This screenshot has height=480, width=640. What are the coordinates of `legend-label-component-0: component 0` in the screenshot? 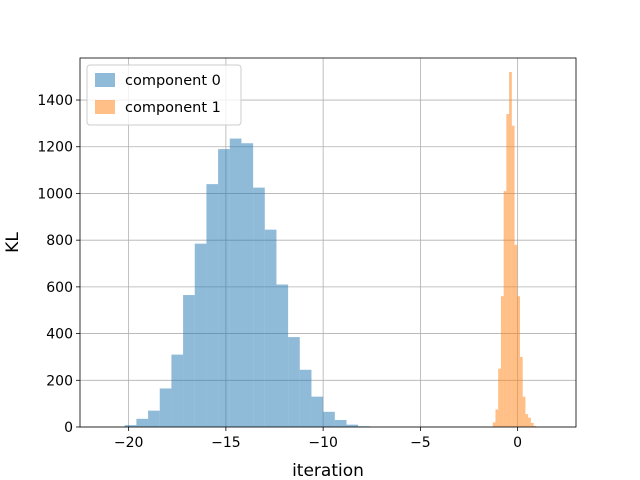 It's located at (173, 81).